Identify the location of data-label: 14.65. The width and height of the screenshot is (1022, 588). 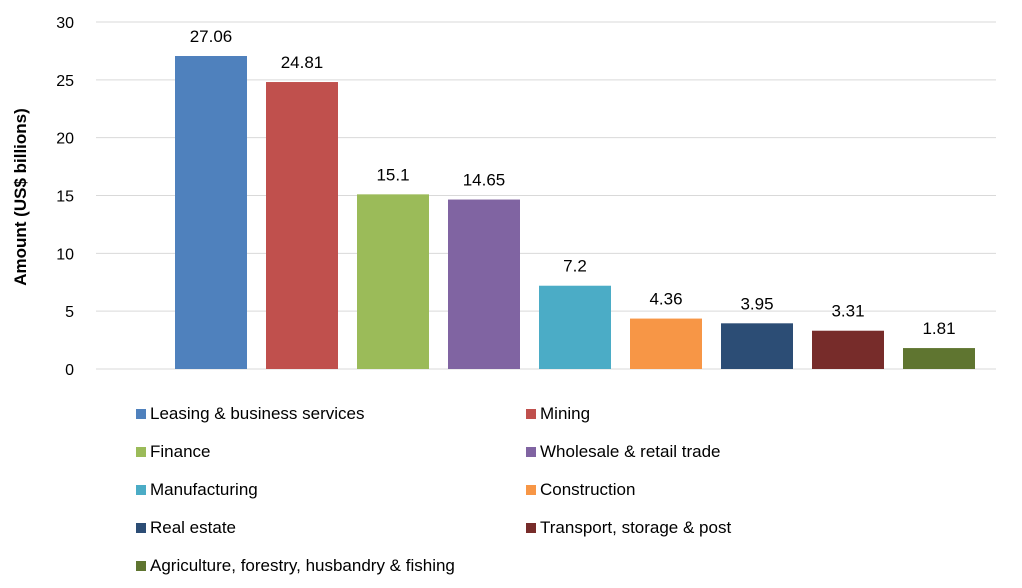
(484, 180).